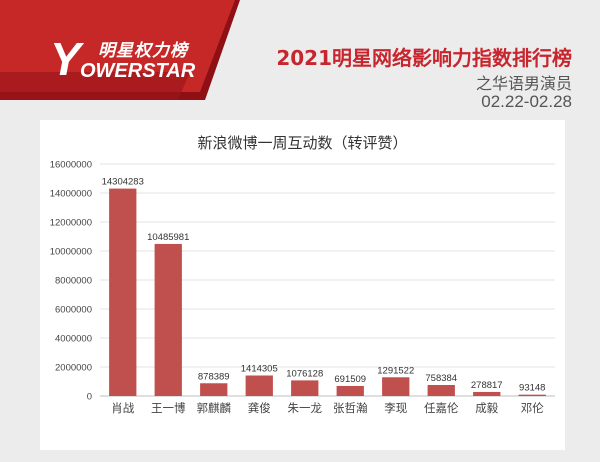 The height and width of the screenshot is (462, 600). Describe the element at coordinates (259, 368) in the screenshot. I see `data-label: 1414305` at that location.